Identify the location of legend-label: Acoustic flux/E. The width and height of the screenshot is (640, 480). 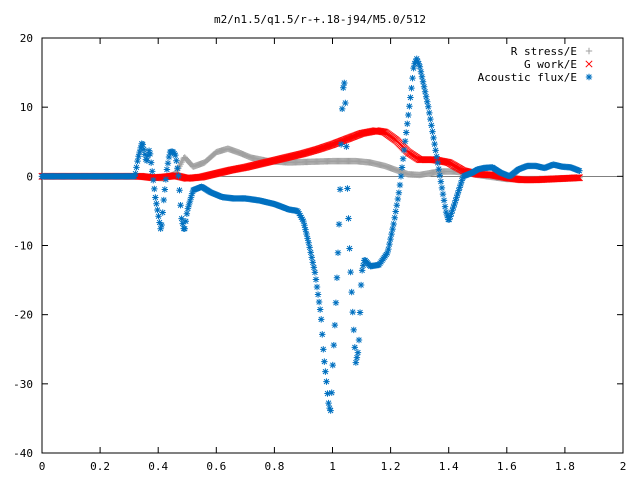
(527, 77).